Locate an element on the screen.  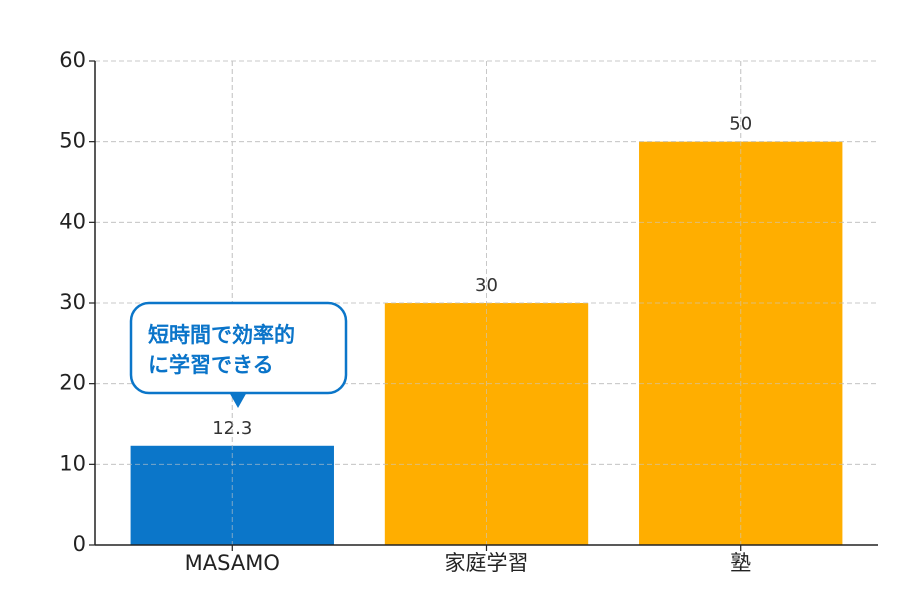
y-tick-label: 60 is located at coordinates (72, 60).